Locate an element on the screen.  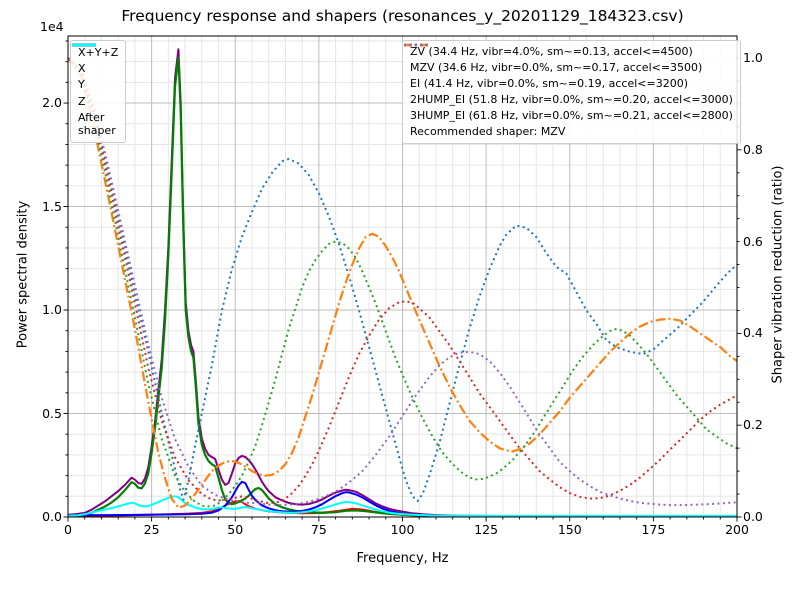
legend-item: Z is located at coordinates (95, 75).